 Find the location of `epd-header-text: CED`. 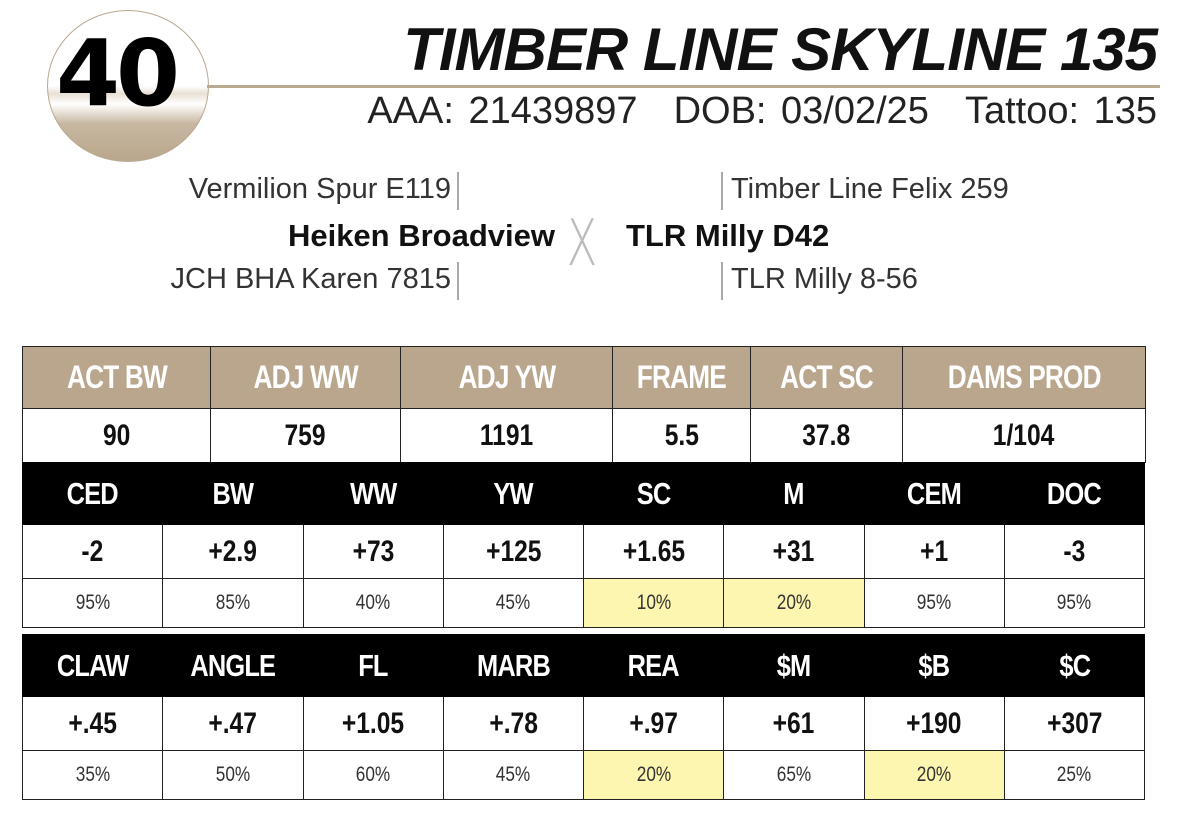

epd-header-text: CED is located at coordinates (93, 493).